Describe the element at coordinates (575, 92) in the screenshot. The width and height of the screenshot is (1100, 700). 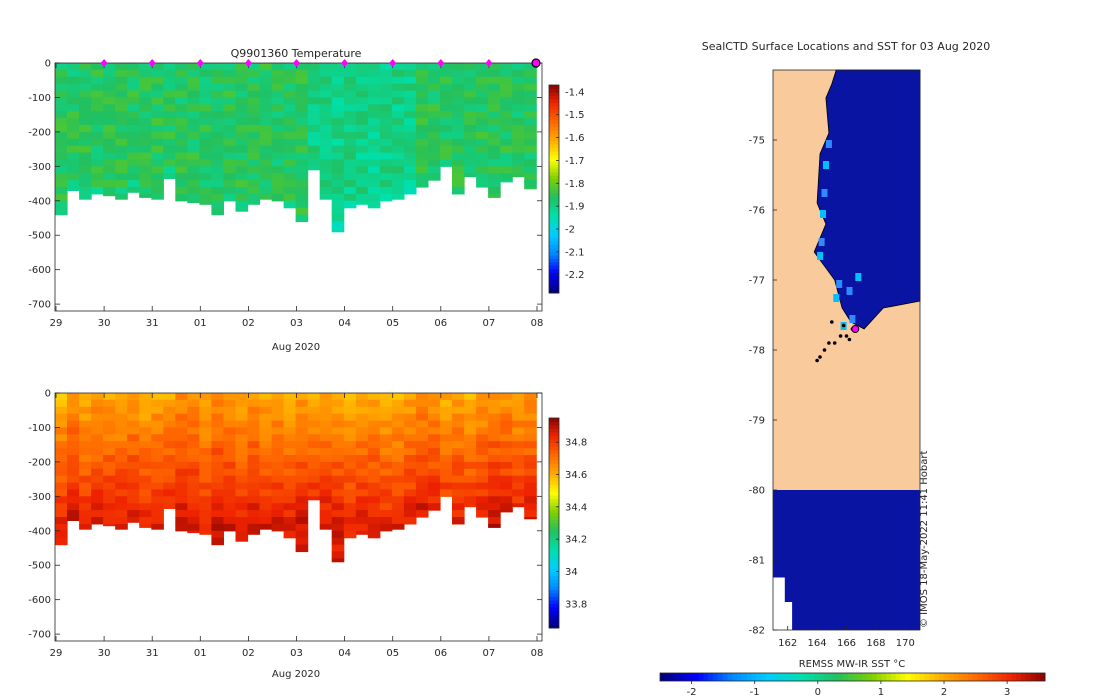
I see `colorbar-tick-label: -1.4` at that location.